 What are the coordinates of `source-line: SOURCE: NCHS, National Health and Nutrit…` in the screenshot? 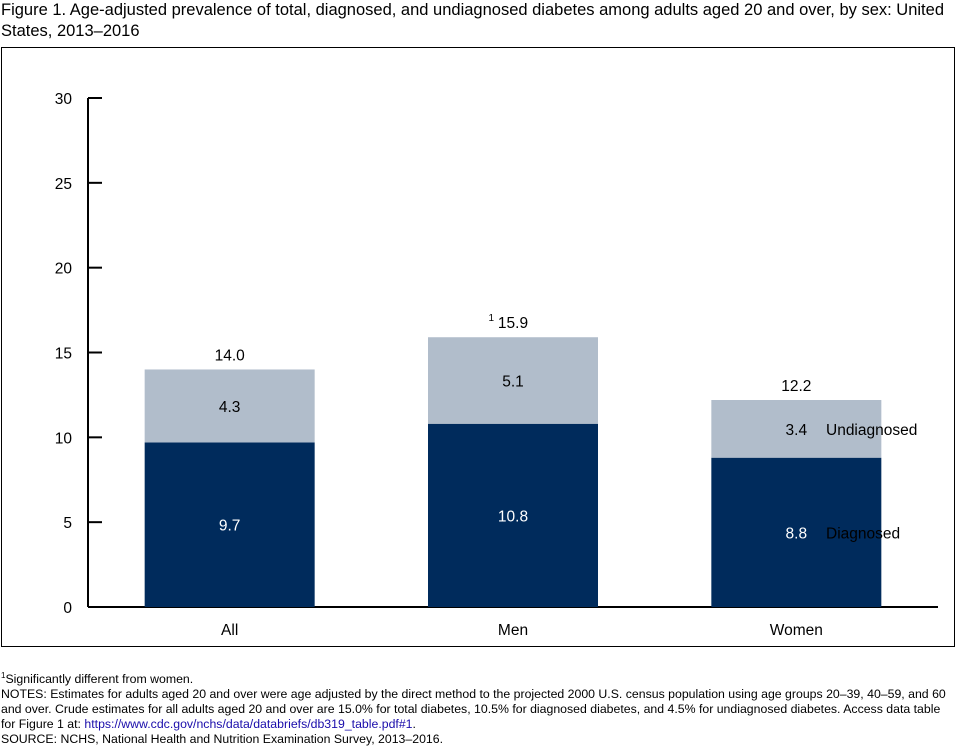 It's located at (222, 739).